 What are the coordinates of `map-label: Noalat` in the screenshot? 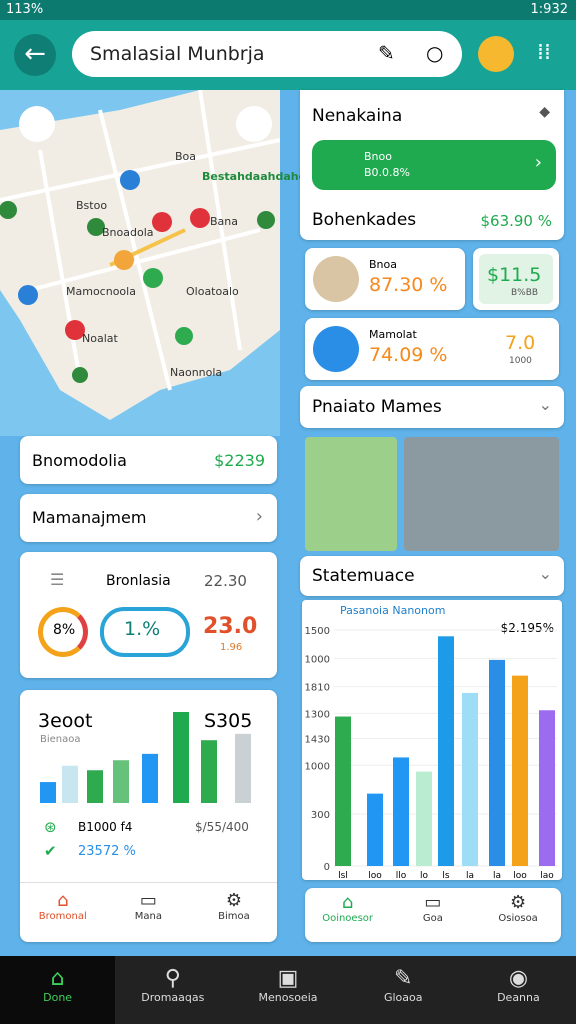 It's located at (100, 338).